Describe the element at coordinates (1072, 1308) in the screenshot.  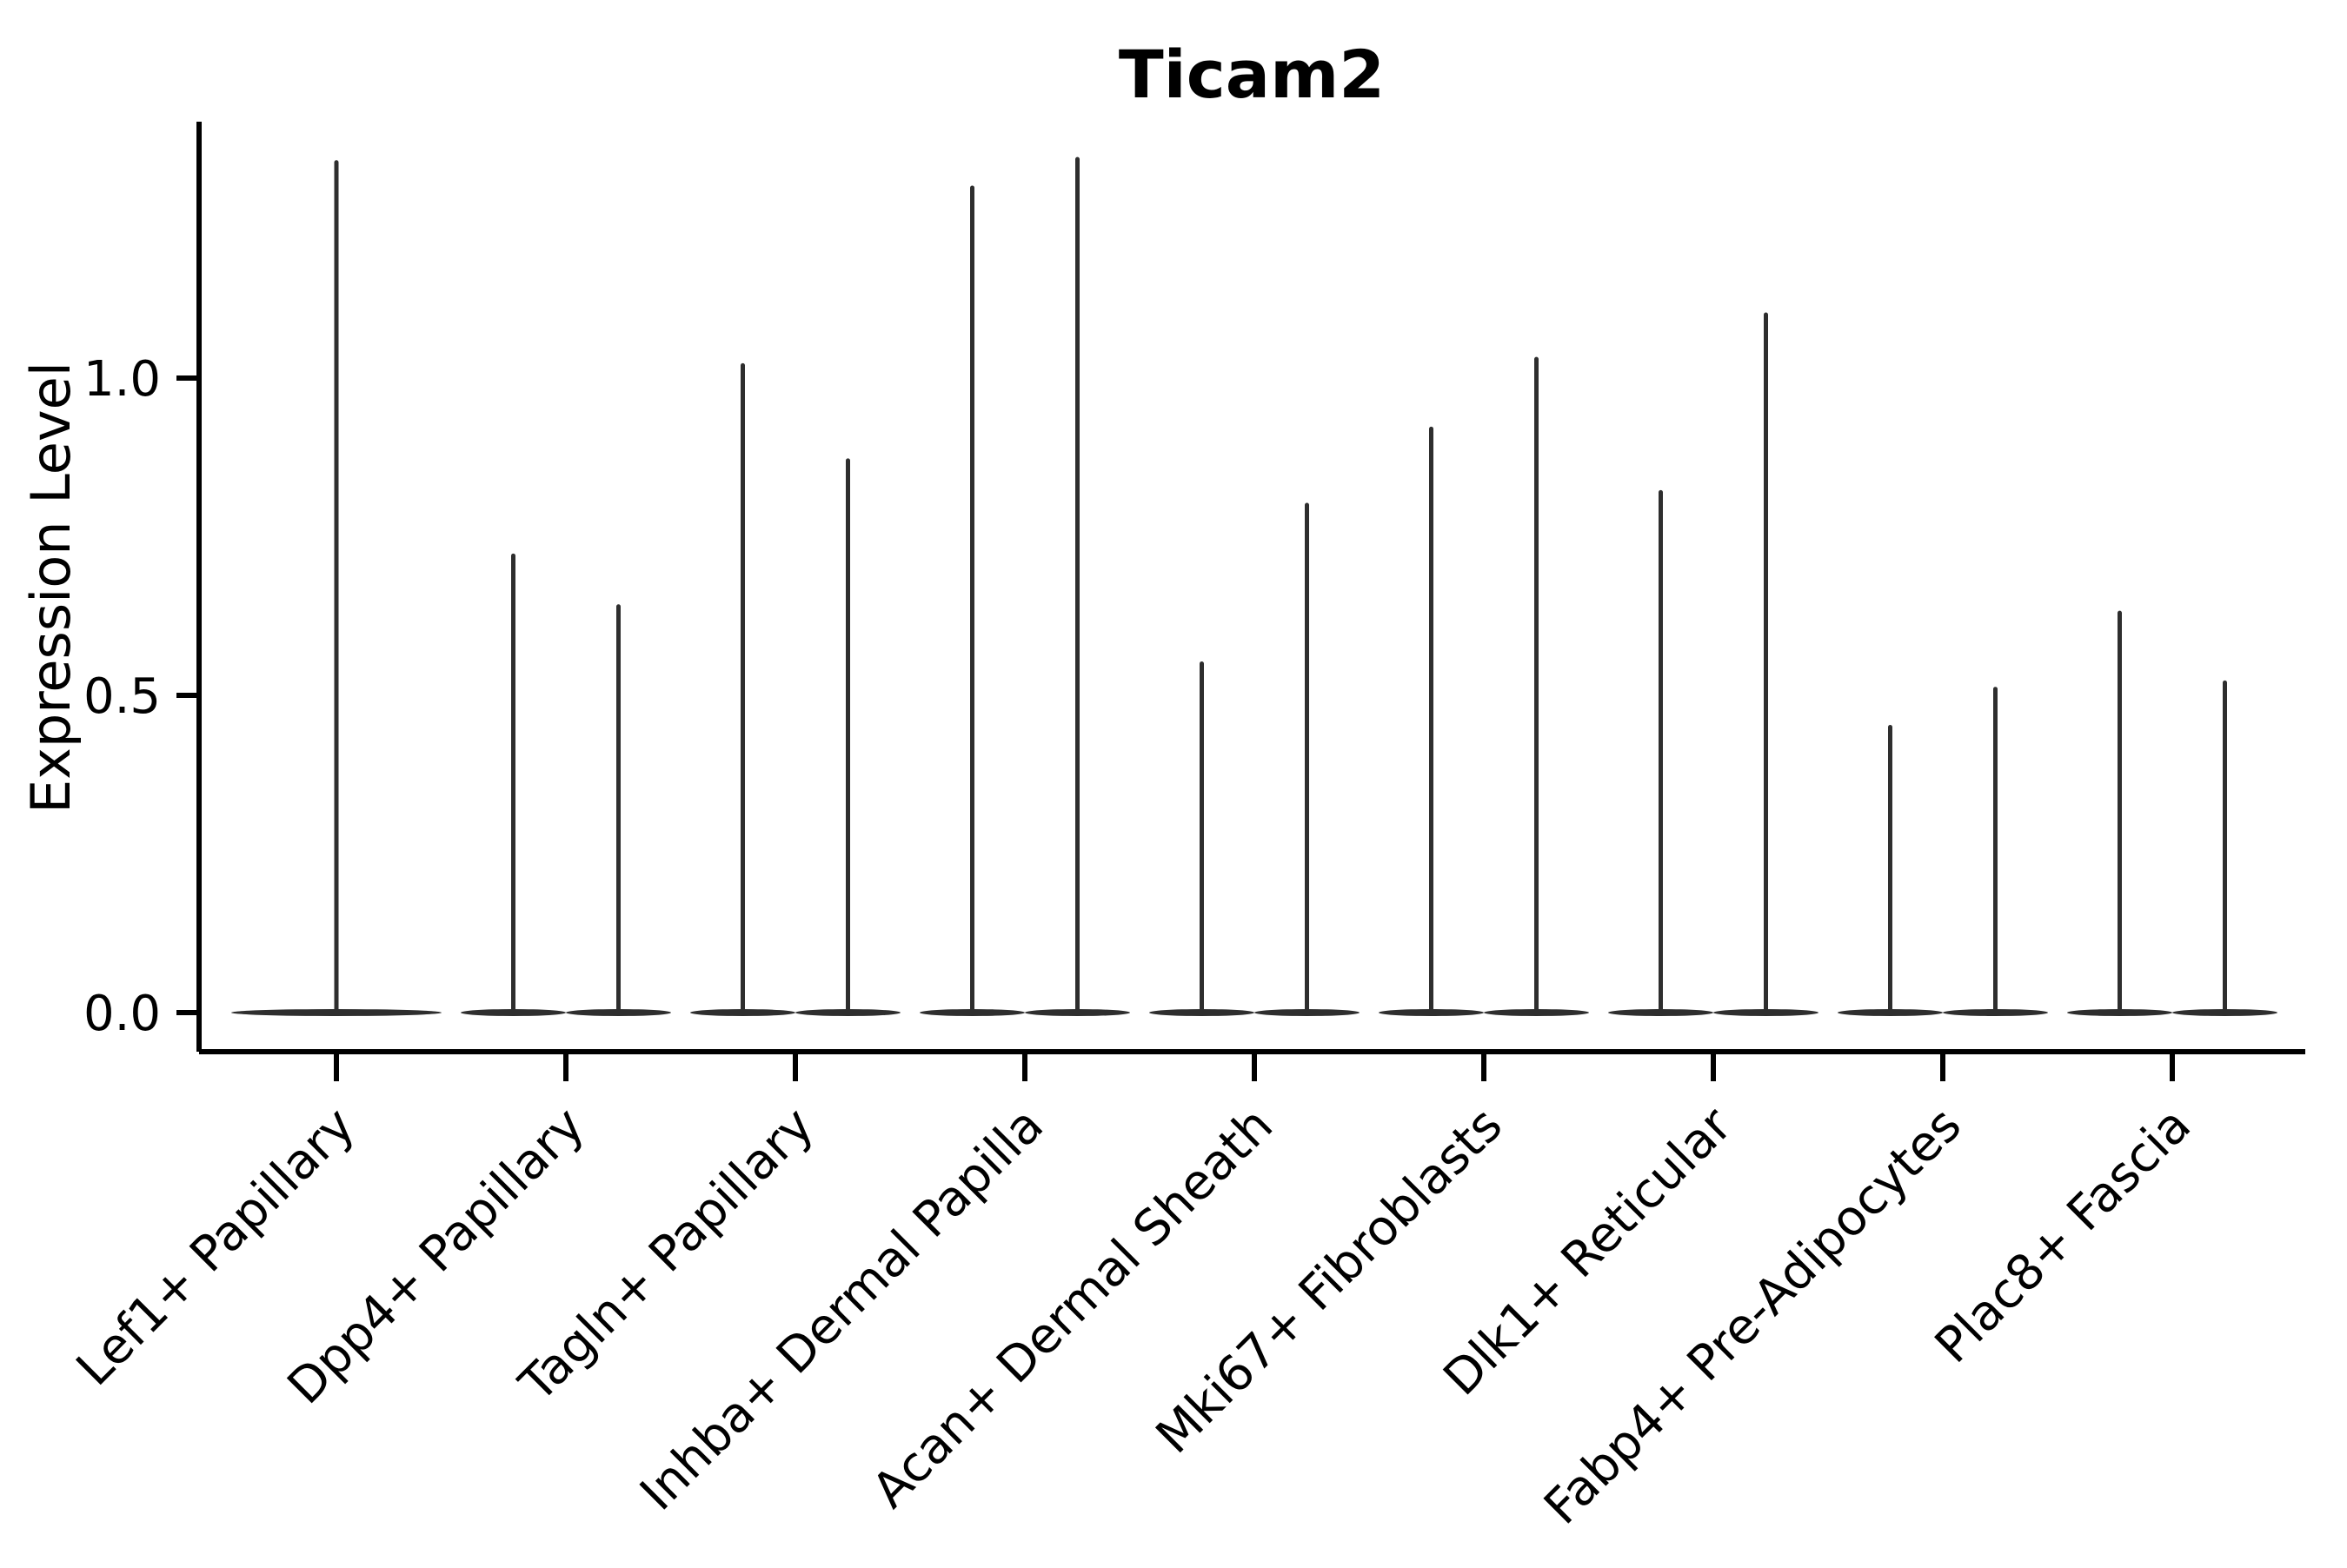
I see `x-tick-label: Acan+ Dermal Sheath` at that location.